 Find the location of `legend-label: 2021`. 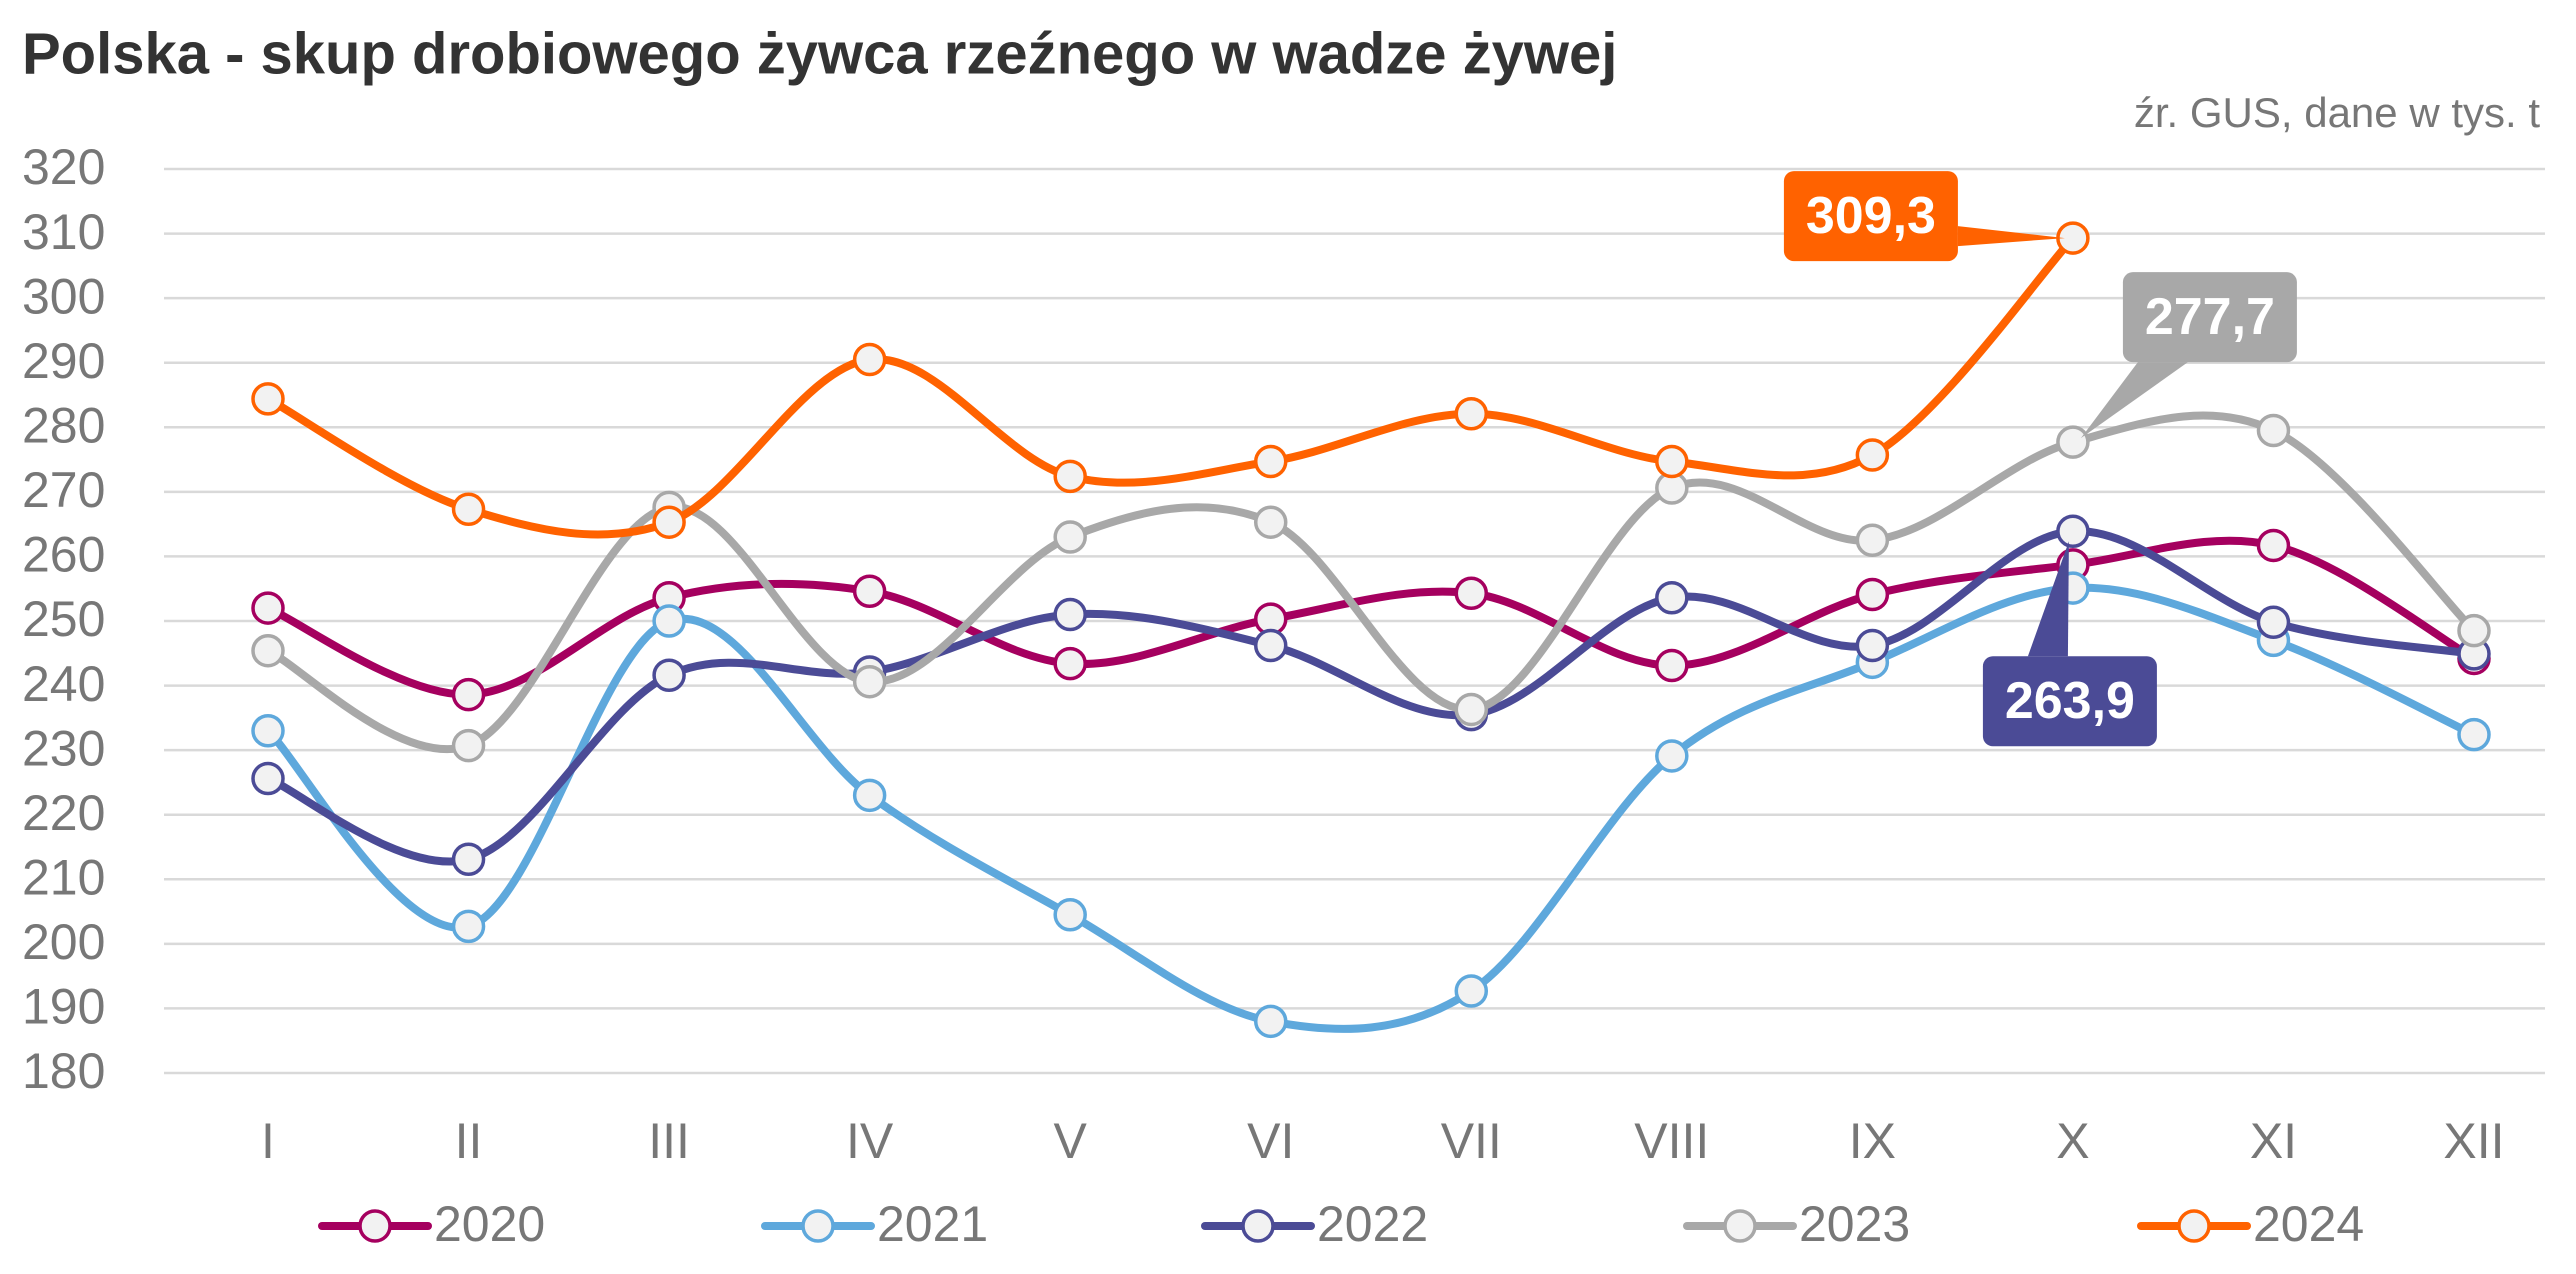

legend-label: 2021 is located at coordinates (932, 1224).